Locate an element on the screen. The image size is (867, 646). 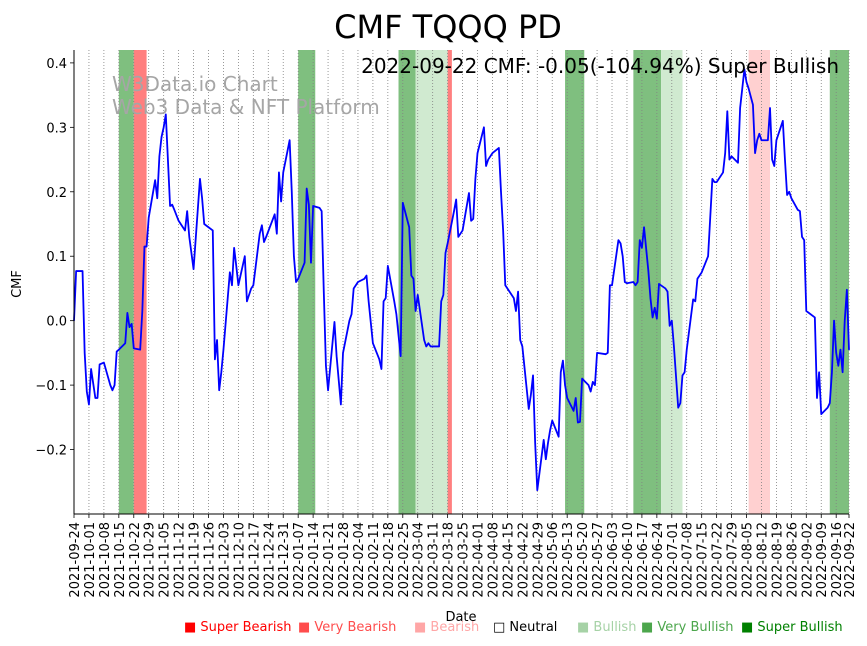
x-tick-label-45: 2022-08-05 is located at coordinates (748, 560).